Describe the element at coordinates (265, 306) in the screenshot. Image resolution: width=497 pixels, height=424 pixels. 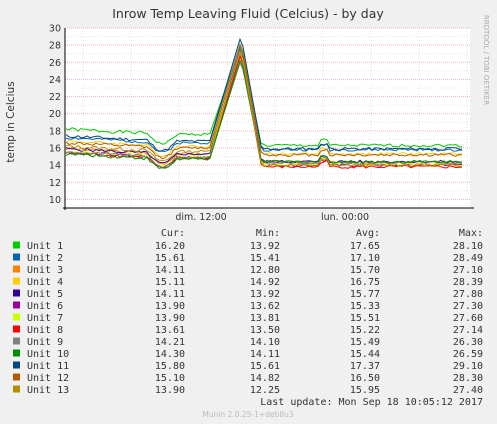
I see `legend-value: 13.62` at that location.